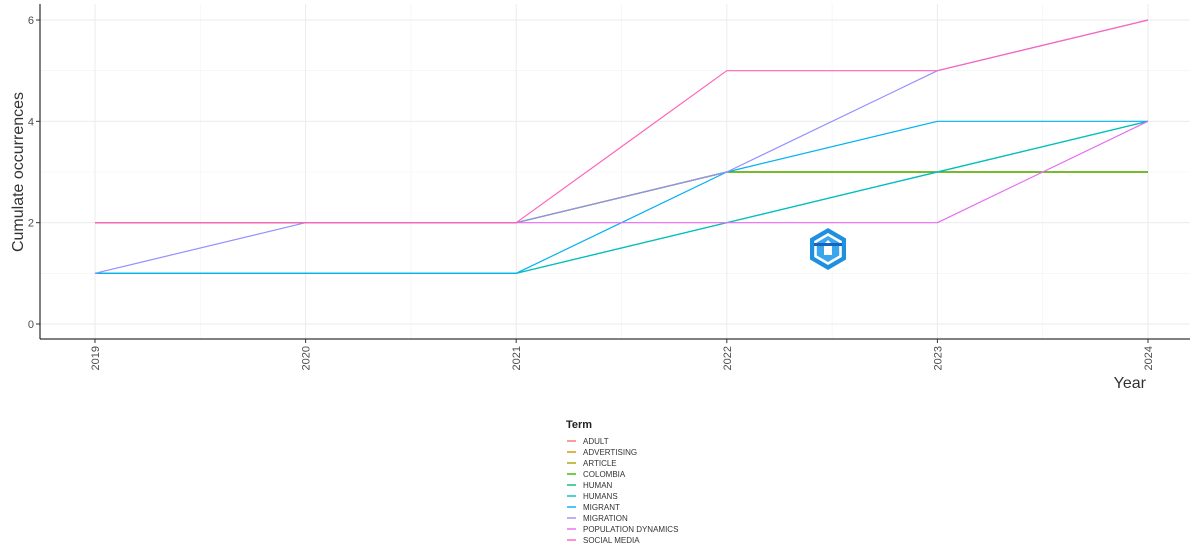  Describe the element at coordinates (307, 358) in the screenshot. I see `x-tick-label: 2020` at that location.